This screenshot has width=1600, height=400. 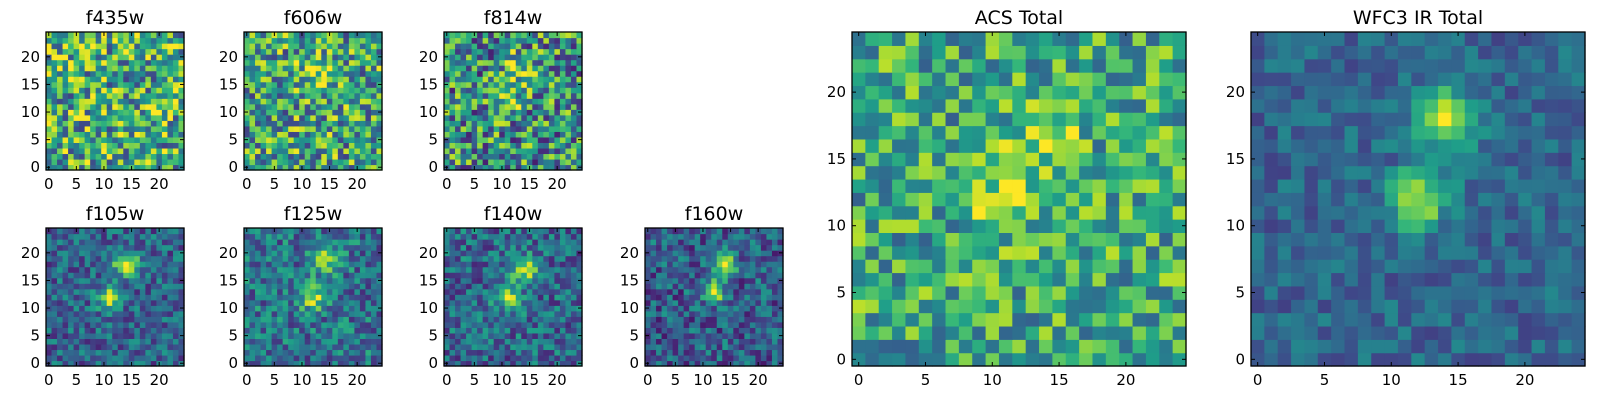 I want to click on y-tick-label: 15, so click(x=30, y=84).